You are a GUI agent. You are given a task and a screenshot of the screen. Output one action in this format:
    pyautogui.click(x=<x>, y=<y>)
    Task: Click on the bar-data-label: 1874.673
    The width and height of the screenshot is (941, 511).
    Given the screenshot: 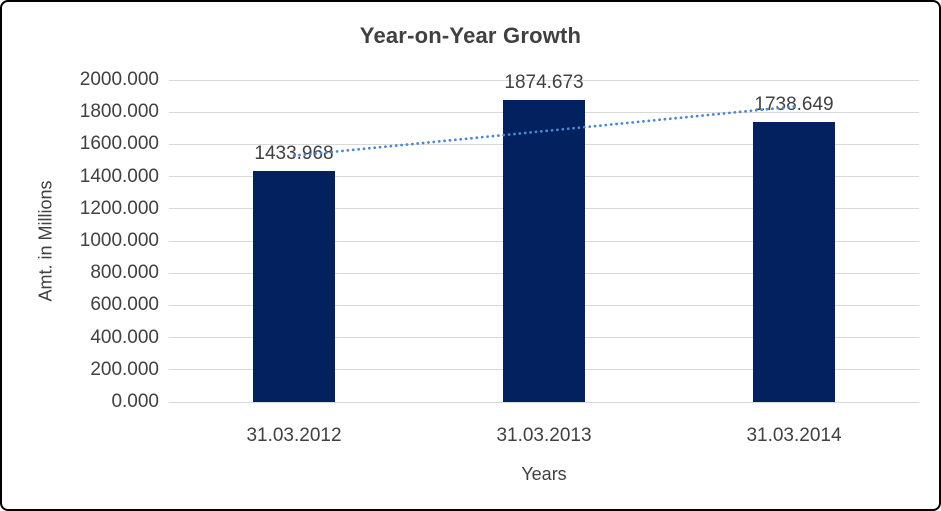 What is the action you would take?
    pyautogui.click(x=544, y=83)
    